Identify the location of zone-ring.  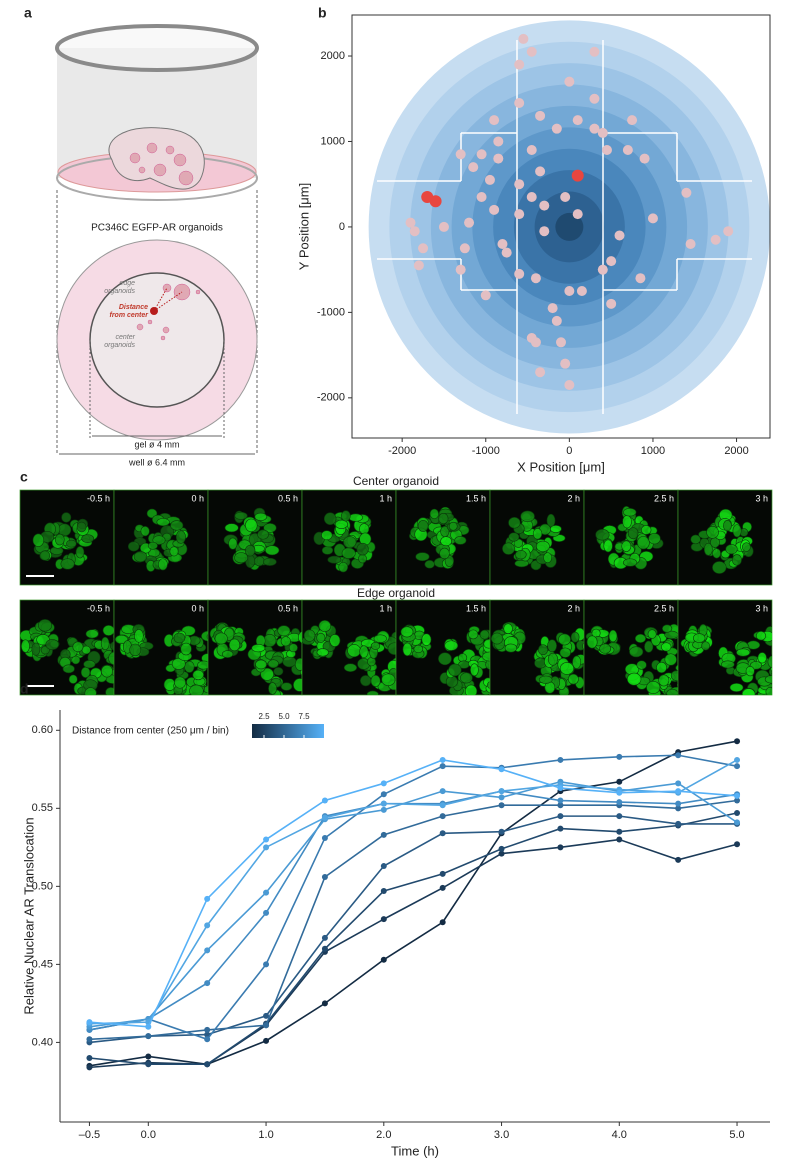
(569, 226).